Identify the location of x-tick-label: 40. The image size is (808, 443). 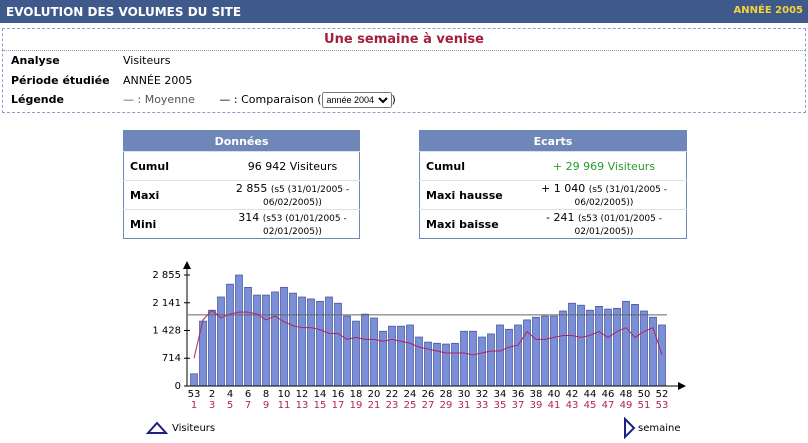
(554, 394).